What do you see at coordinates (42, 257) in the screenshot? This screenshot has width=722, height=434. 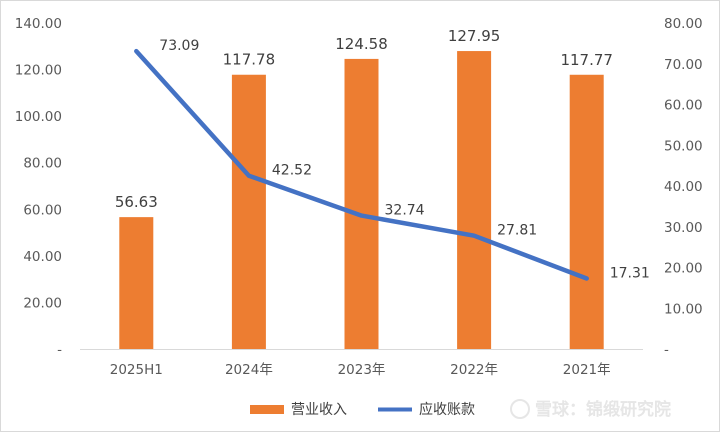 I see `left-tick-label: 40.00` at bounding box center [42, 257].